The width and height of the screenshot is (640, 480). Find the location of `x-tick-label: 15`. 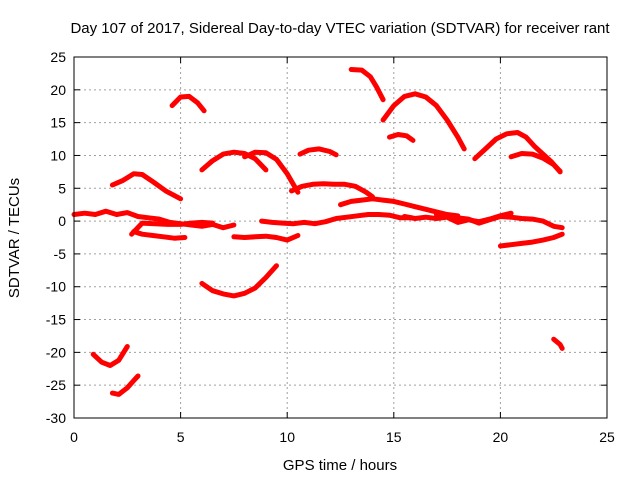

x-tick-label: 15 is located at coordinates (394, 437).